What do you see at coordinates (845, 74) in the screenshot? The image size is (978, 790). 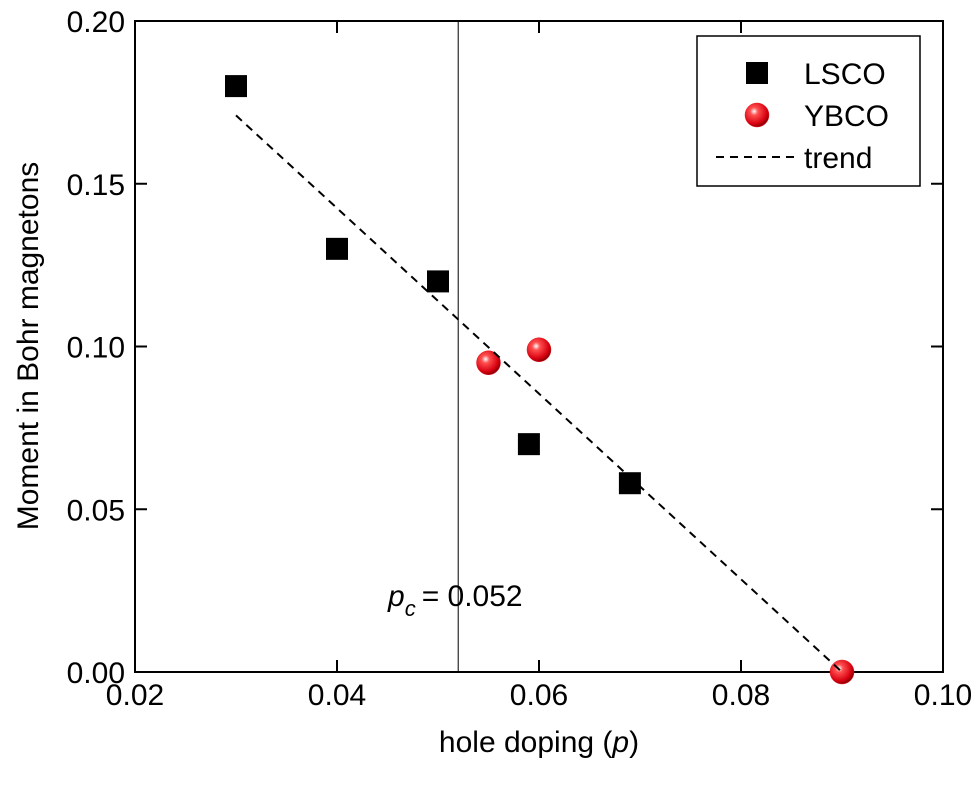 I see `legend-label: LSCO` at bounding box center [845, 74].